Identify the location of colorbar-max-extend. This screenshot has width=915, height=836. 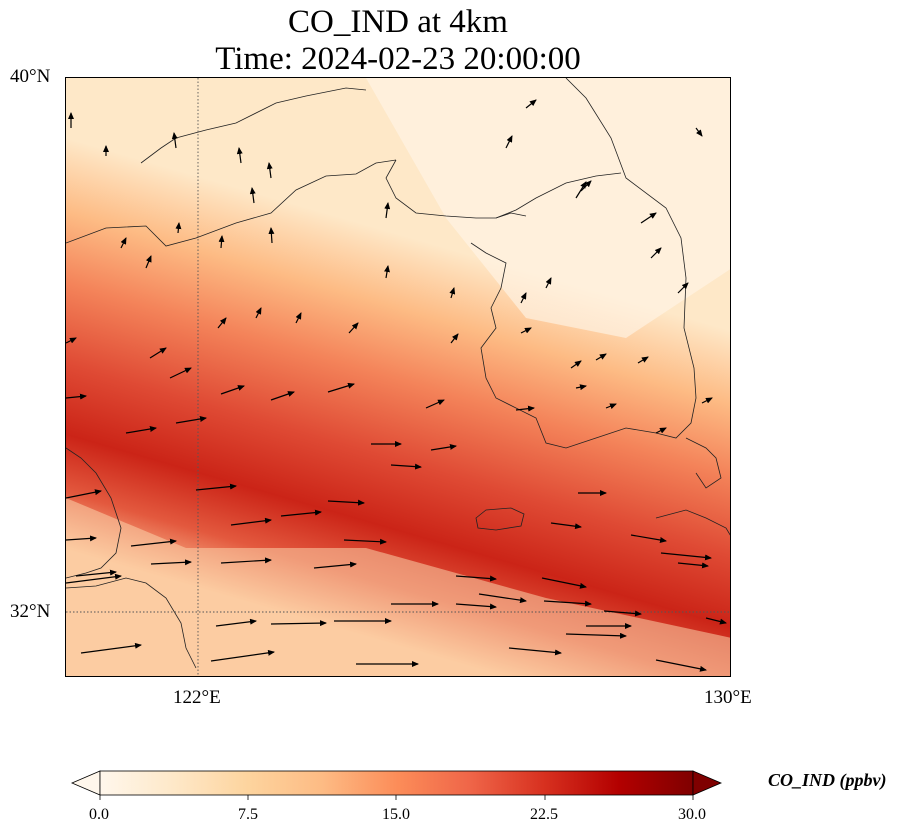
(707, 783).